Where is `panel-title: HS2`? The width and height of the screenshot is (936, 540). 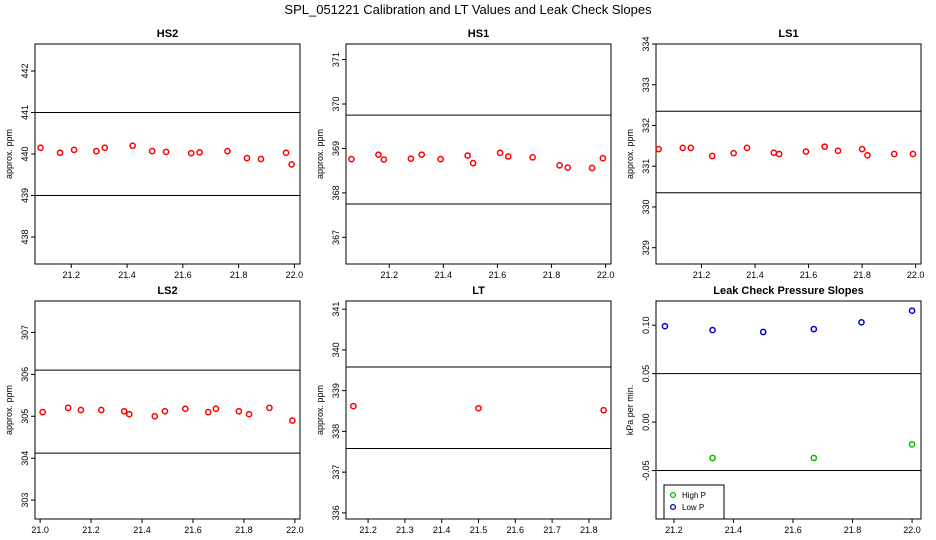
panel-title: HS2 is located at coordinates (167, 34).